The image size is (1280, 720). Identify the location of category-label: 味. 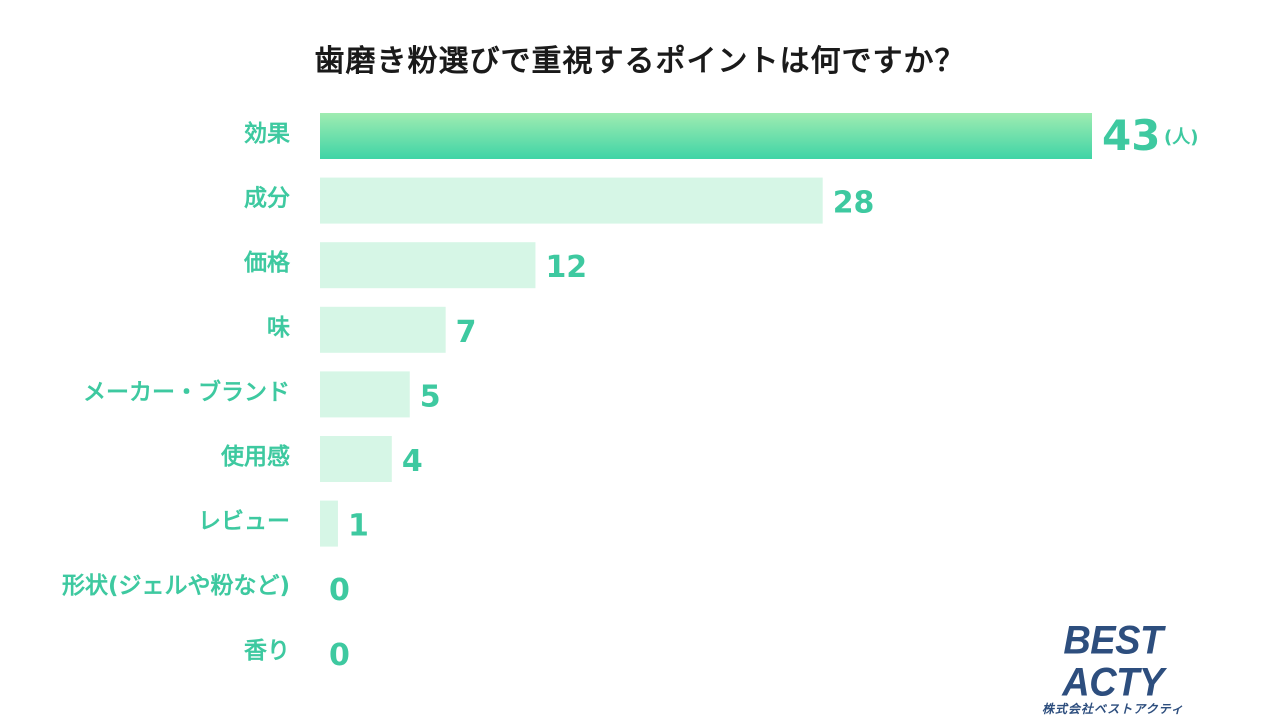
(278, 328).